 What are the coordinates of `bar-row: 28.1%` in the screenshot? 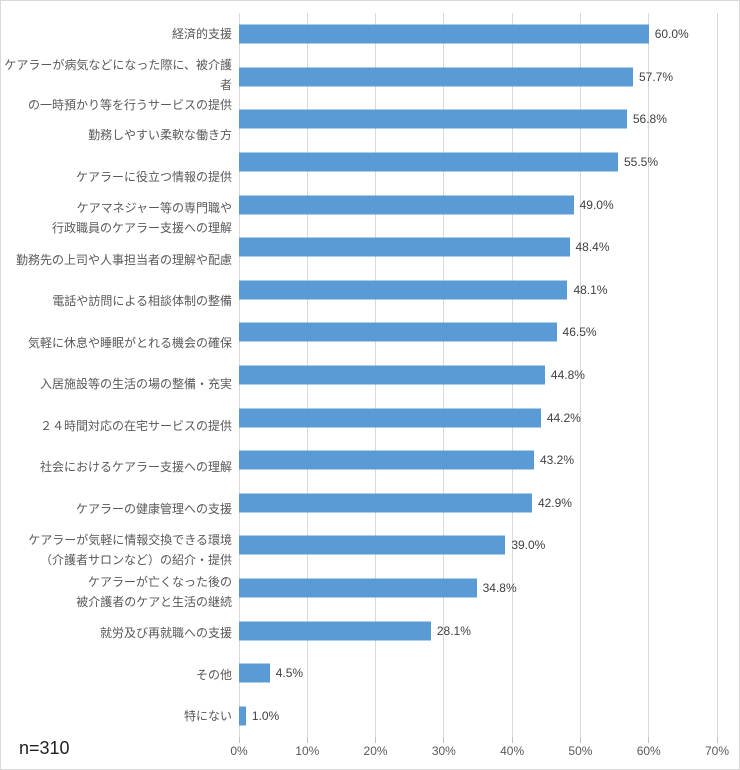 It's located at (478, 630).